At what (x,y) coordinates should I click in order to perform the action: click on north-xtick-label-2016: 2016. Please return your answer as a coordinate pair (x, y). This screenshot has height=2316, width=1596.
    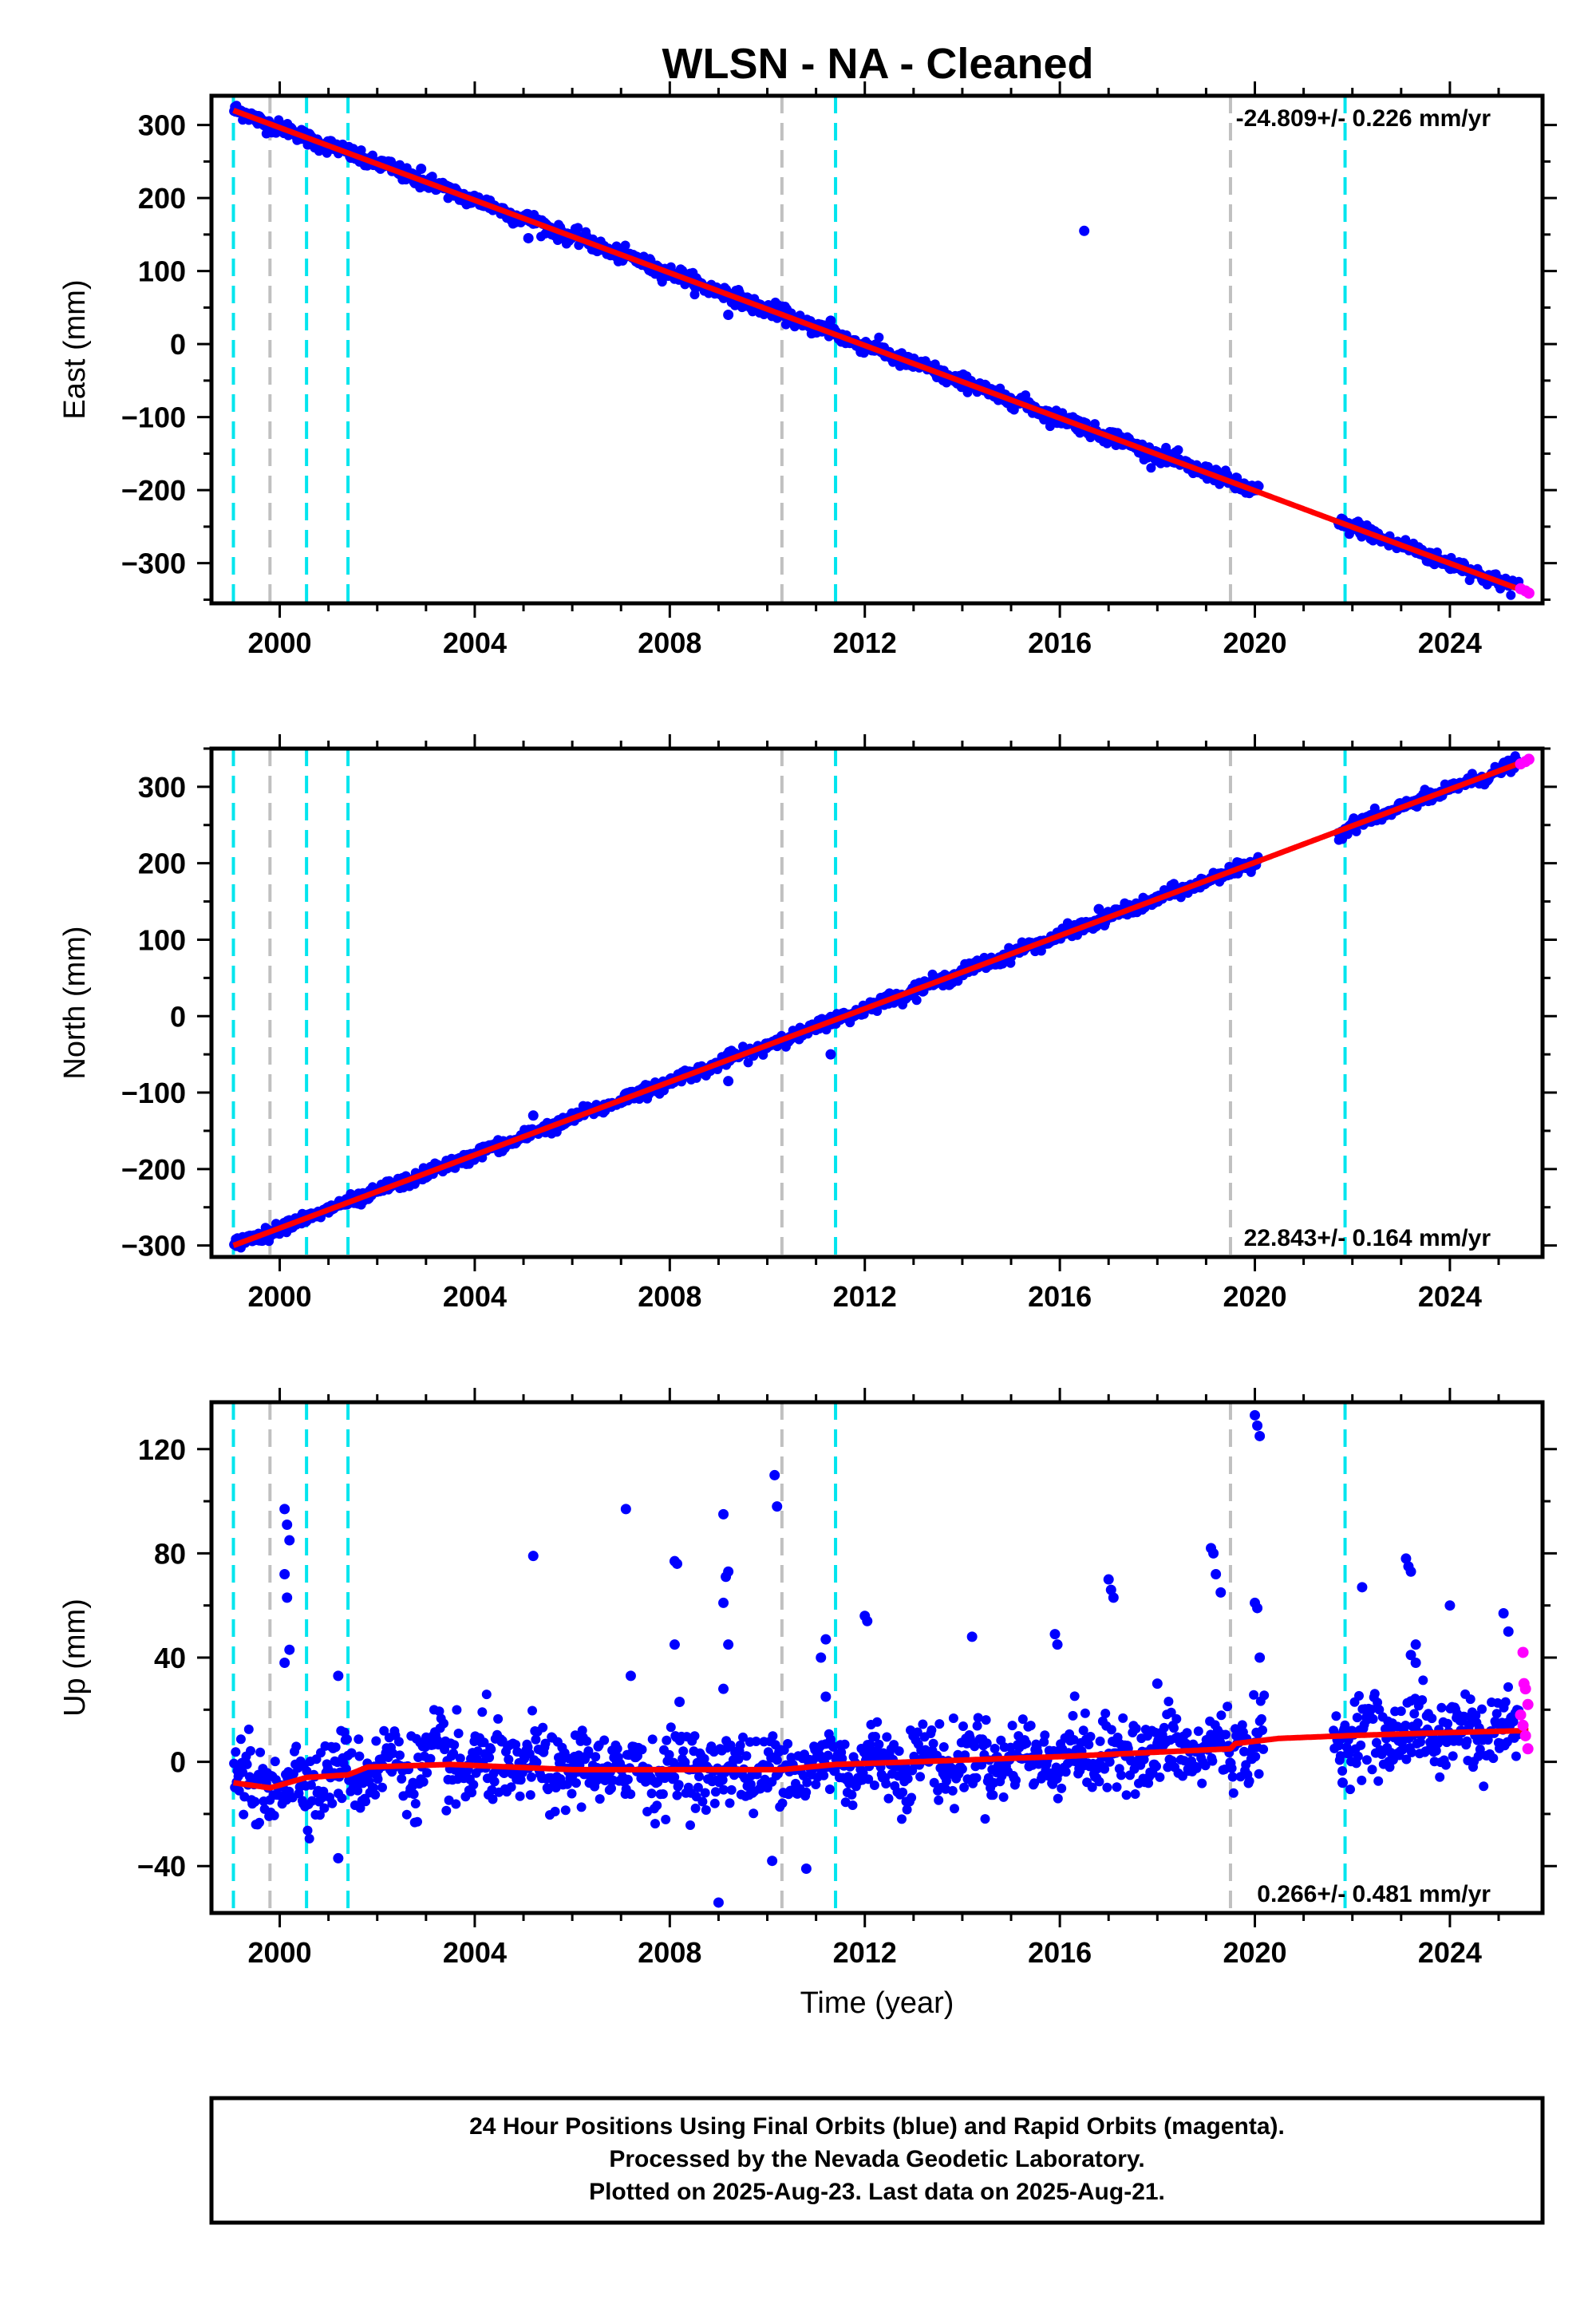
    Looking at the image, I should click on (1060, 1296).